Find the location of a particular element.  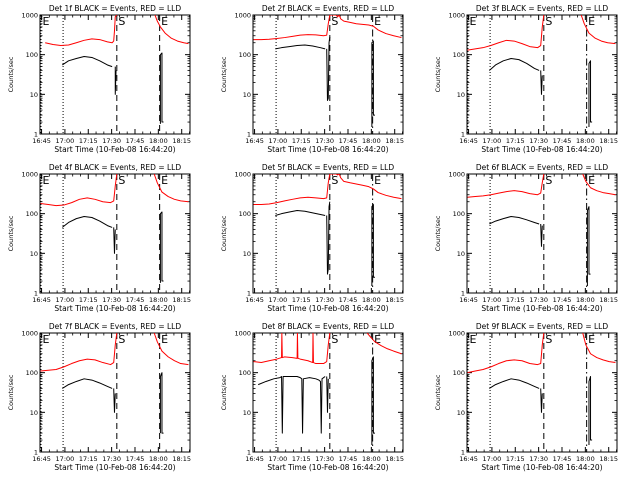

chart-title: Det 2f BLACK = Events, RED = LLD is located at coordinates (328, 8).